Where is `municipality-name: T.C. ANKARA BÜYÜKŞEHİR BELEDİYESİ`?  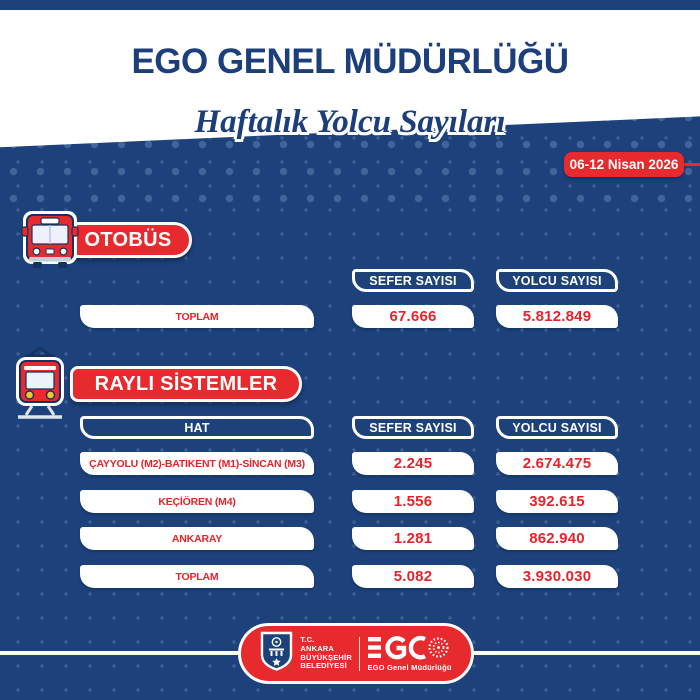 municipality-name: T.C. ANKARA BÜYÜKŞEHİR BELEDİYESİ is located at coordinates (326, 653).